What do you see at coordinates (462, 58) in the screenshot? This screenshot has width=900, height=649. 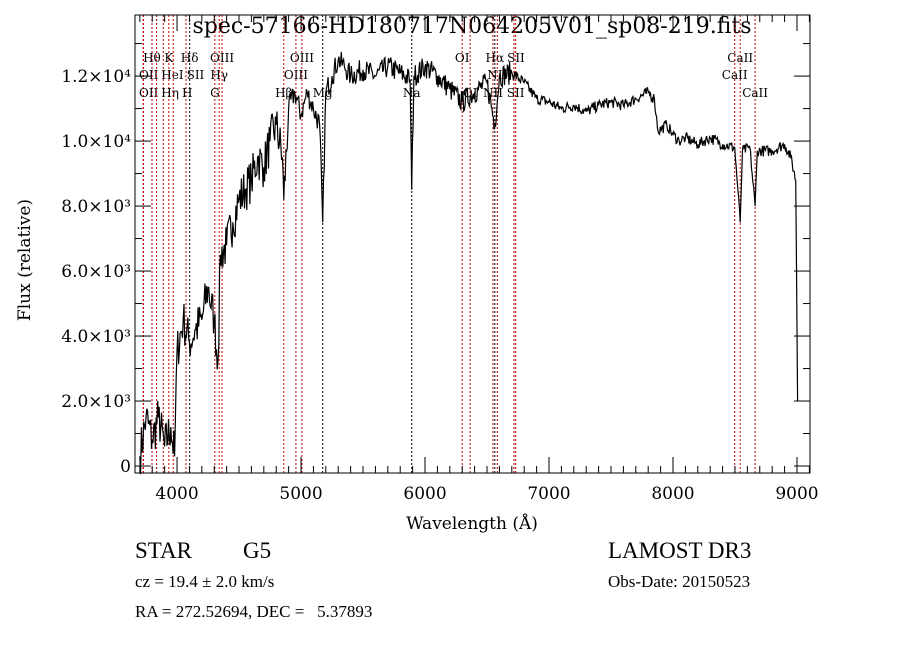 I see `line-marker-label: OI` at bounding box center [462, 58].